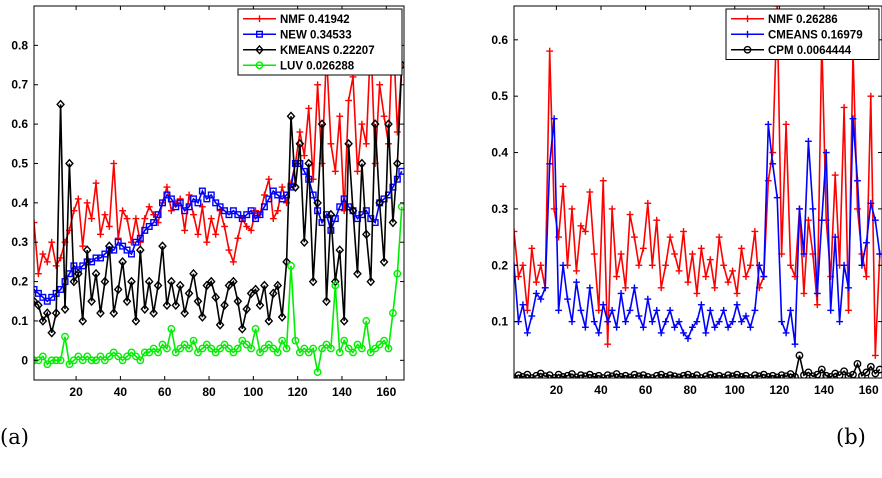 This screenshot has width=882, height=478. Describe the element at coordinates (747, 49) in the screenshot. I see `legend-marker` at that location.